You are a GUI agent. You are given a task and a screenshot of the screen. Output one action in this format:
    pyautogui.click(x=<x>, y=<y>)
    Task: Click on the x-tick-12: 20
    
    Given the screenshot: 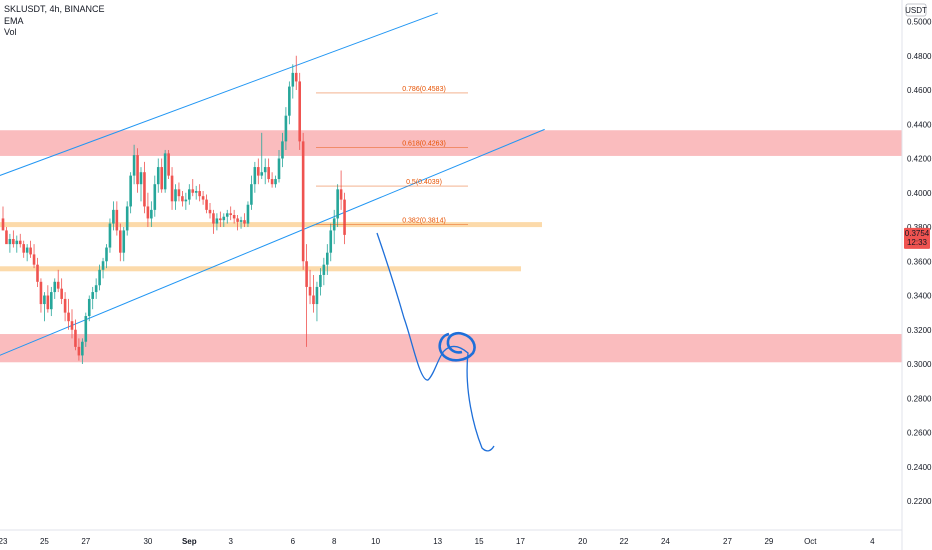 What is the action you would take?
    pyautogui.click(x=582, y=541)
    